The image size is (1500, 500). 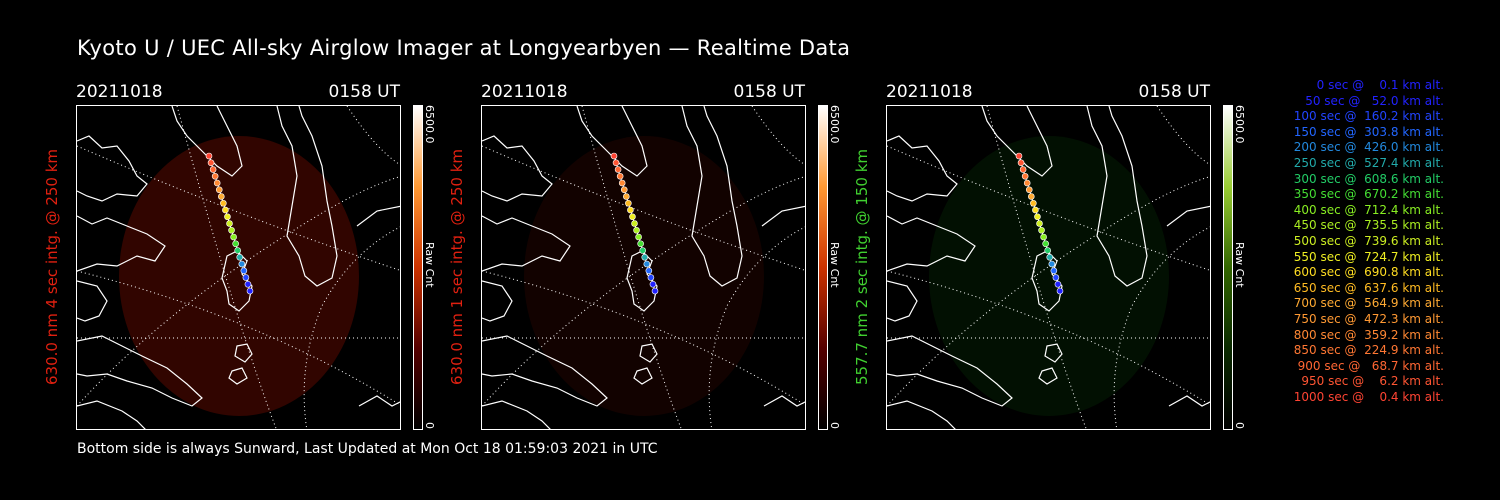 What do you see at coordinates (1366, 256) in the screenshot?
I see `legend-entry: 550 sec @ 724.7 km alt.` at bounding box center [1366, 256].